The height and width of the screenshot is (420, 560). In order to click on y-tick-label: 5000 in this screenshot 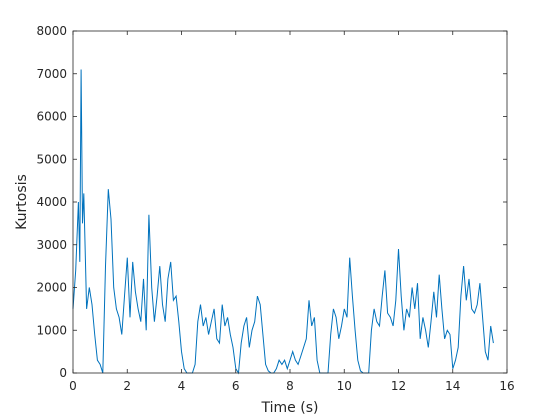, I will do `click(51, 159)`.